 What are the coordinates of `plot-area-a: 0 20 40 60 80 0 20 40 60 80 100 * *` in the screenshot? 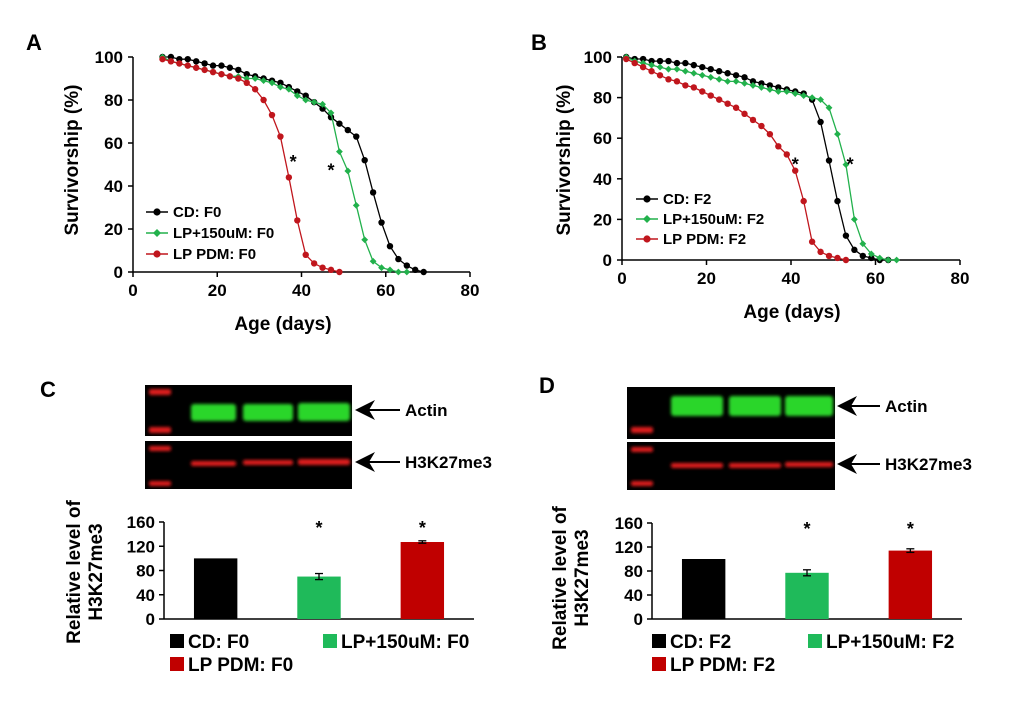 It's located at (287, 174).